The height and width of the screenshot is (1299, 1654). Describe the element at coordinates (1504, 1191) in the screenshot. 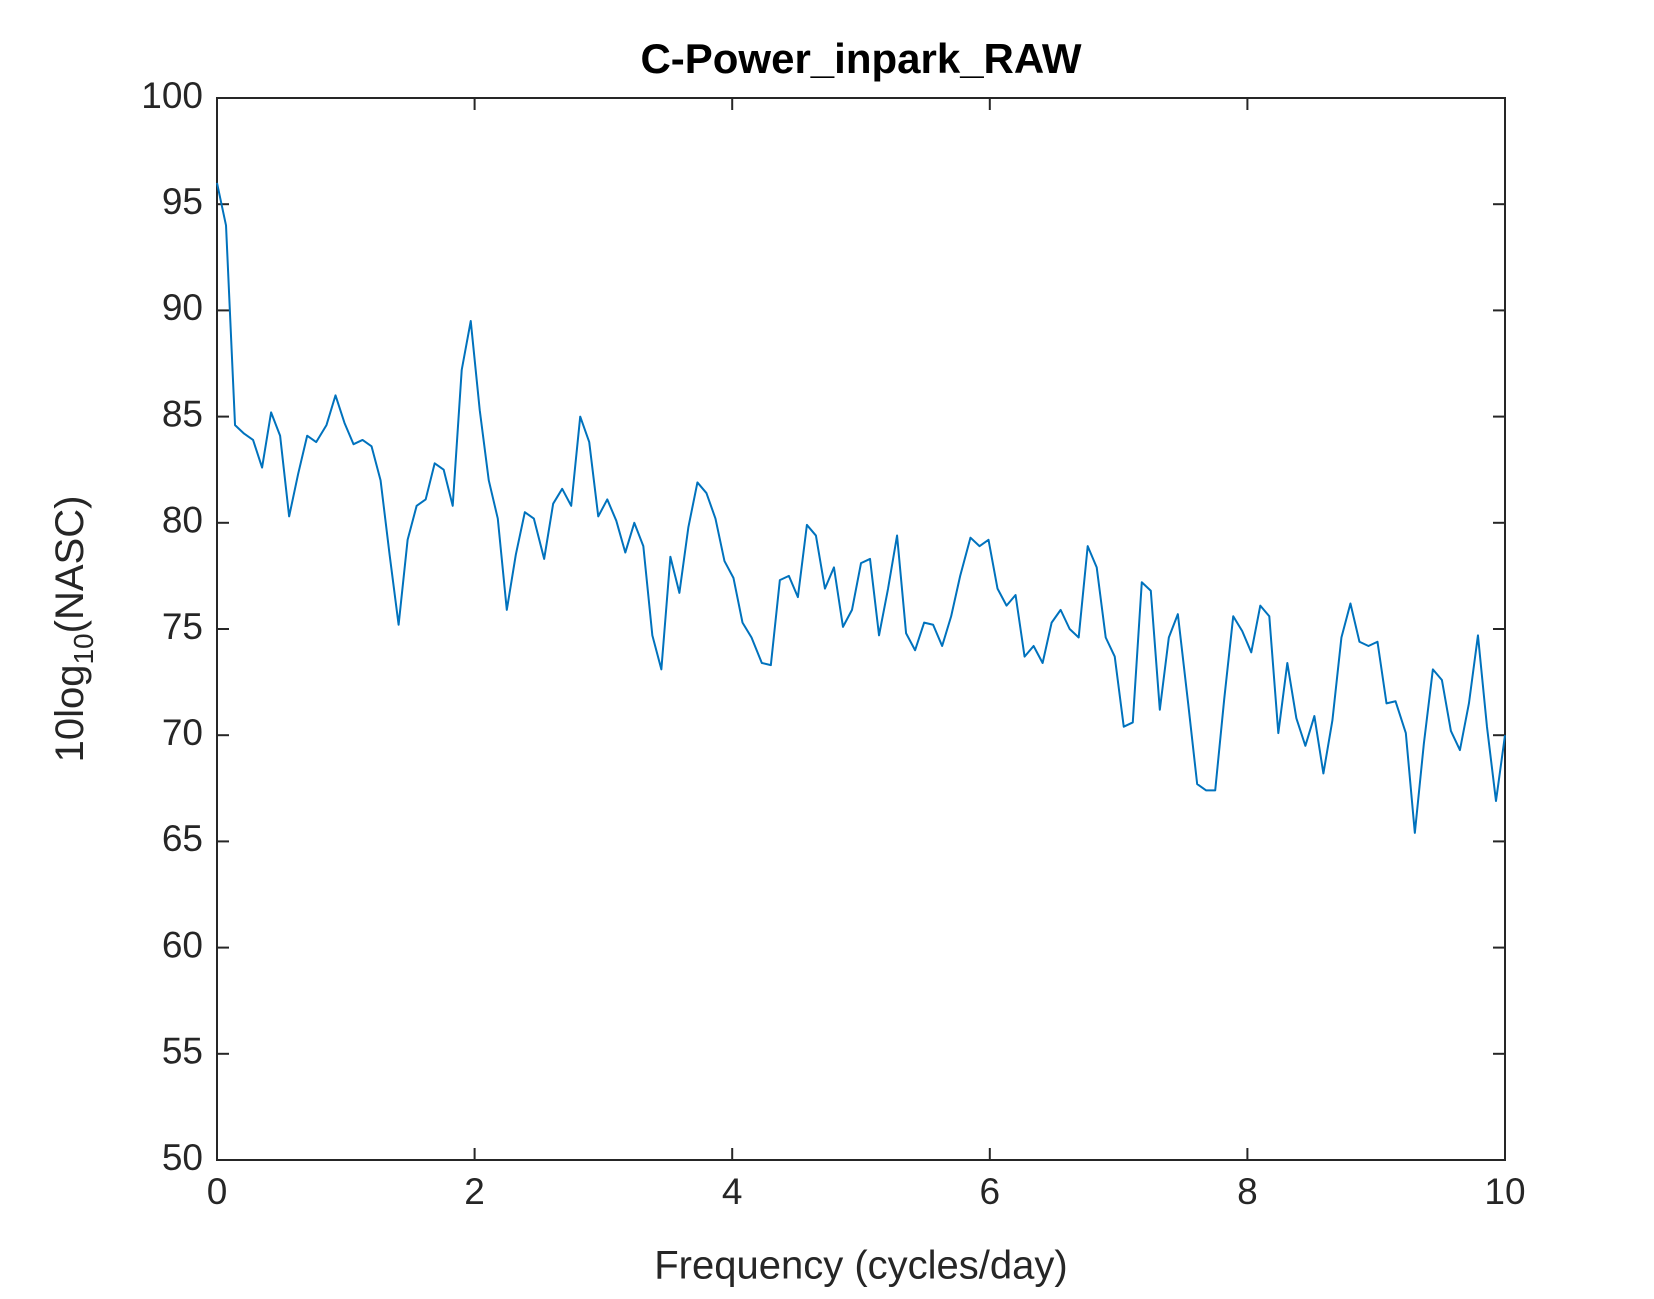

I see `x-tick-label: 10` at that location.